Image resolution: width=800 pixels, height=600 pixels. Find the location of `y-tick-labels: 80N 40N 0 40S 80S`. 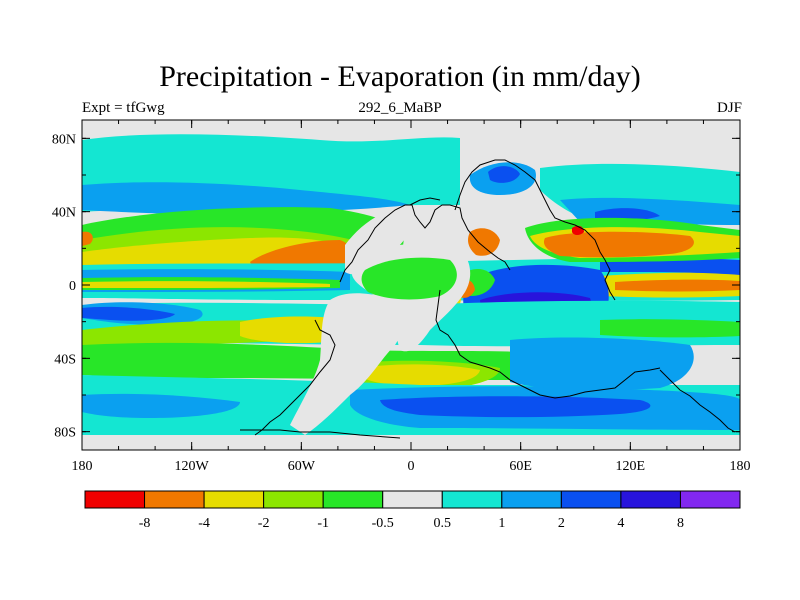

y-tick-labels: 80N 40N 0 40S 80S is located at coordinates (64, 286).